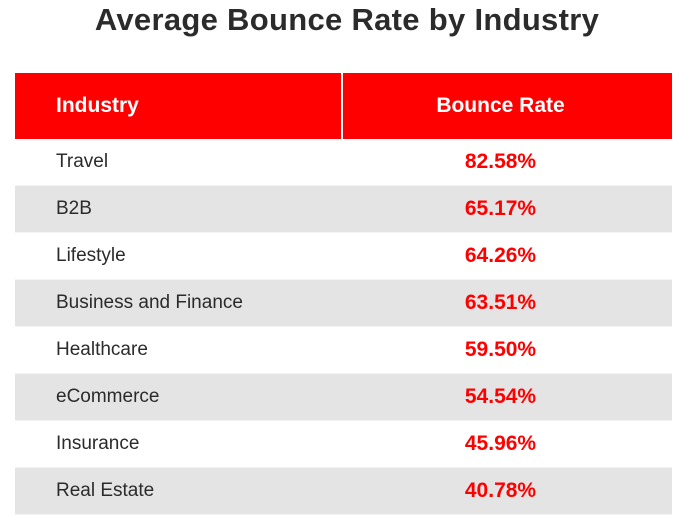 The width and height of the screenshot is (694, 527). I want to click on industry-cell: Real Estate, so click(105, 490).